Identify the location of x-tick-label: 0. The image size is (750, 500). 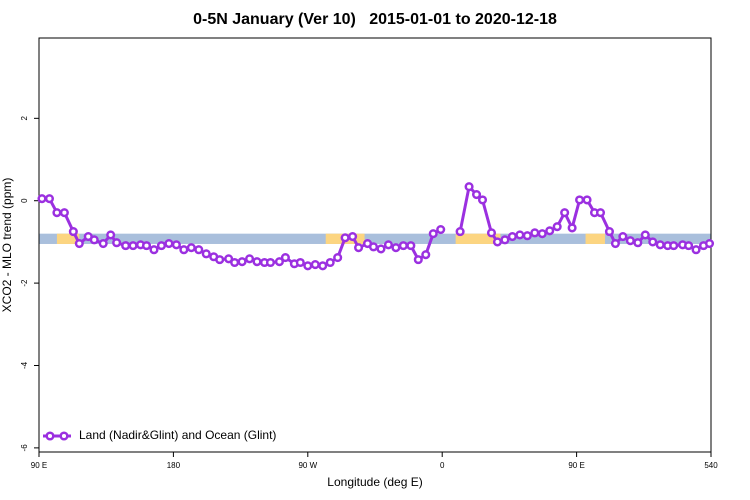
(442, 465).